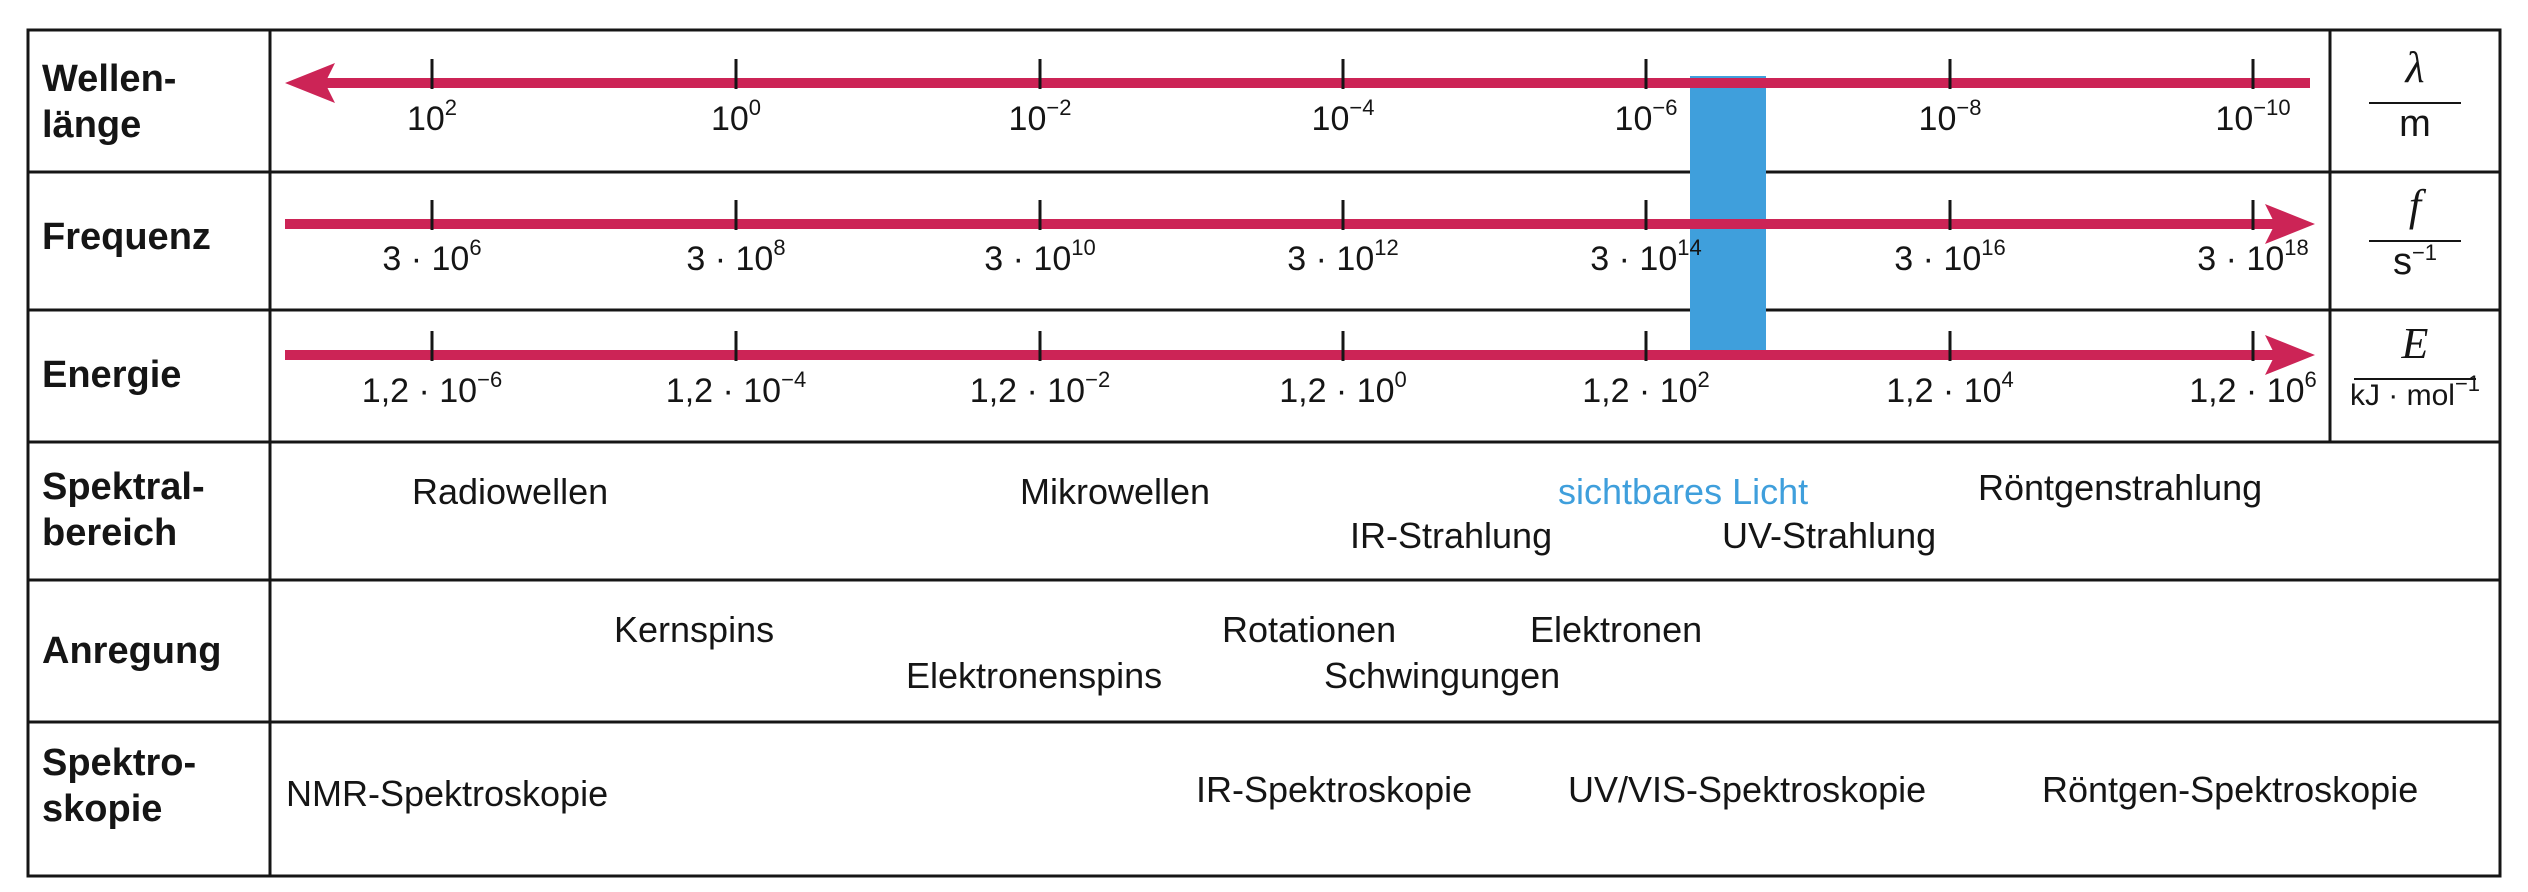 This screenshot has height=892, width=2528. Describe the element at coordinates (694, 629) in the screenshot. I see `excitation-nuclear-spins: Kernspins` at that location.